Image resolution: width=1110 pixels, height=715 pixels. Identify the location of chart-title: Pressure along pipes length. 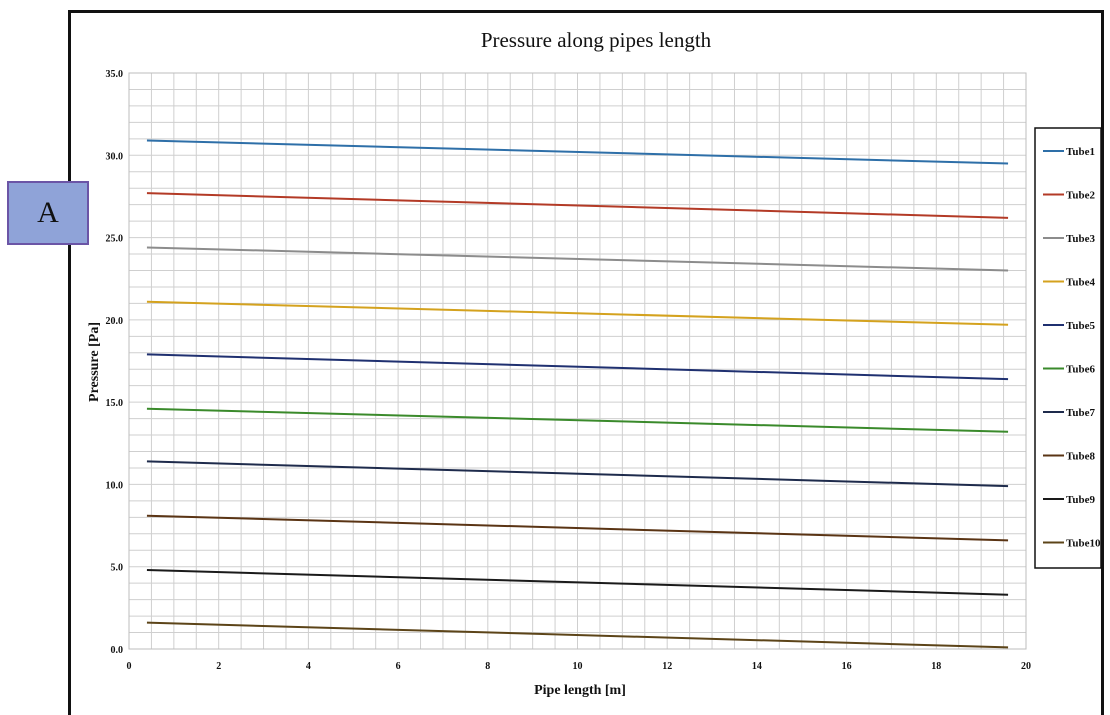
(596, 40).